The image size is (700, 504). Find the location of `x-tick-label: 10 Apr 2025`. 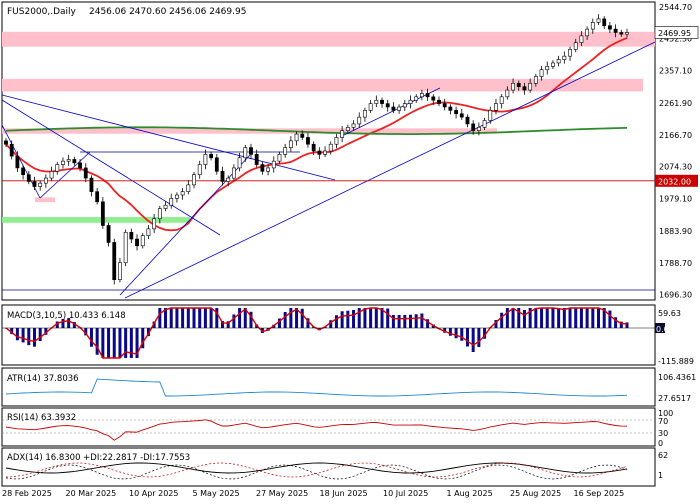

x-tick-label: 10 Apr 2025 is located at coordinates (153, 493).